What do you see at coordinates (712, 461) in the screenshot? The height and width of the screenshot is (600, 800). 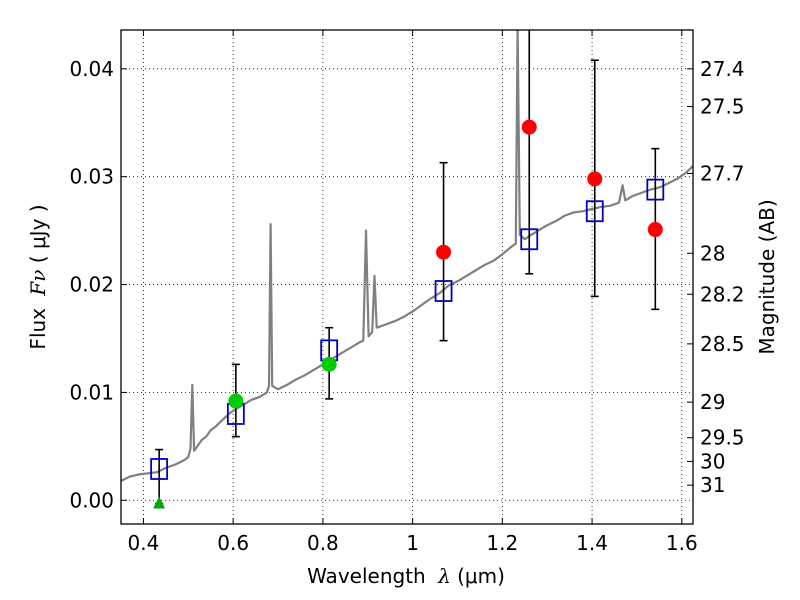 I see `magnitude-tick-label: 30` at bounding box center [712, 461].